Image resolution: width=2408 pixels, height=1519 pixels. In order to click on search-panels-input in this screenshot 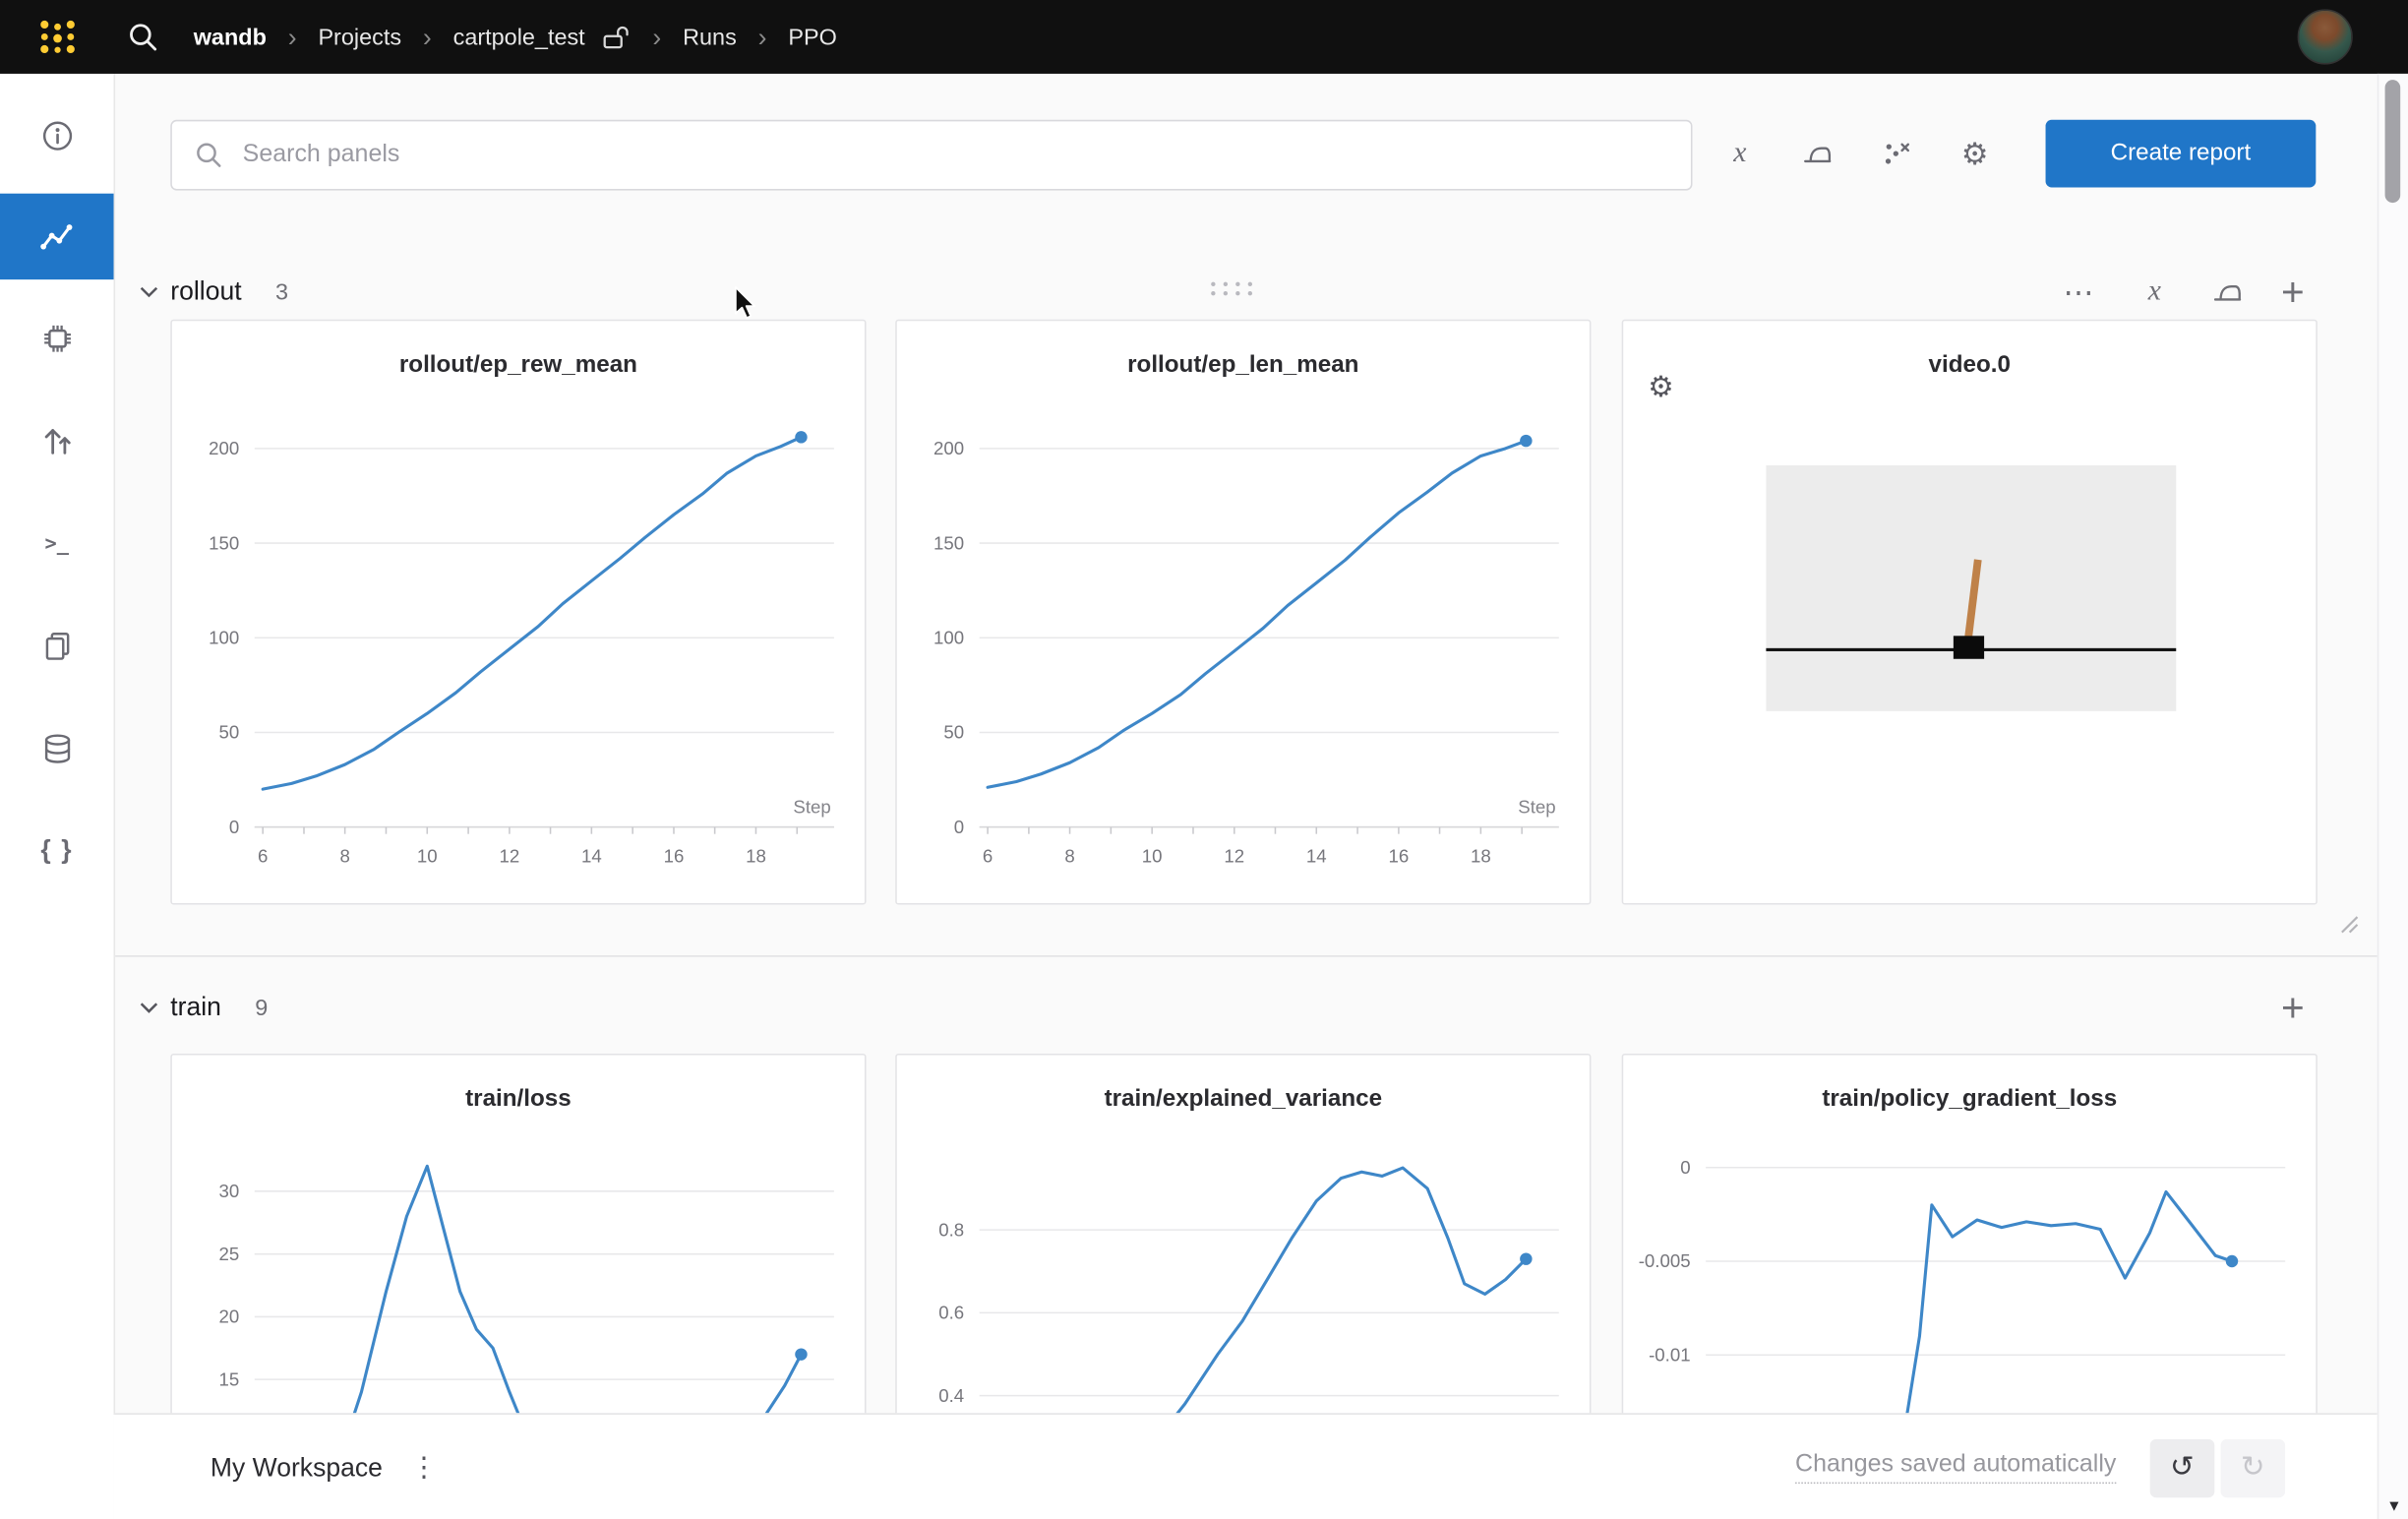, I will do `click(965, 156)`.